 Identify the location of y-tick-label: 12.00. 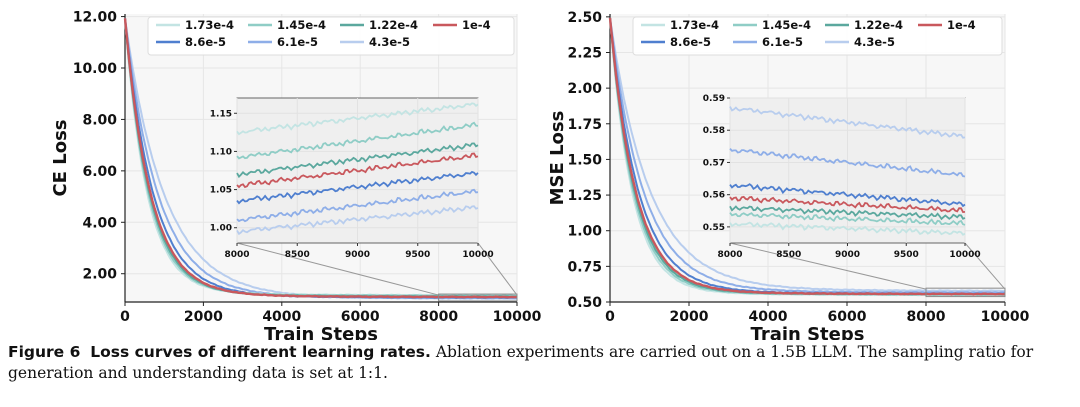
(95, 18).